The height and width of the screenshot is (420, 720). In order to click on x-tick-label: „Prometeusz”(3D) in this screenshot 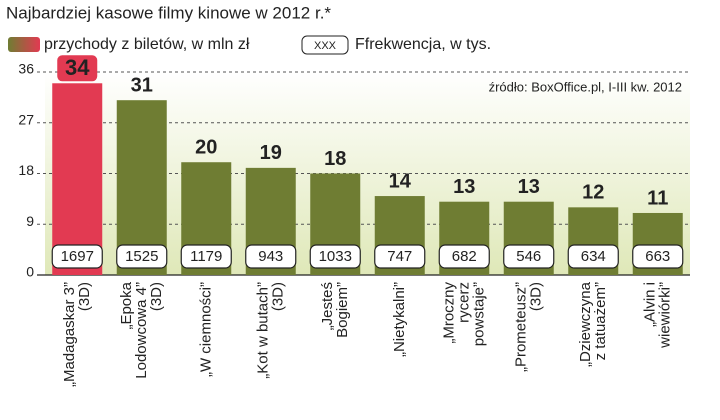, I will do `click(528, 327)`.